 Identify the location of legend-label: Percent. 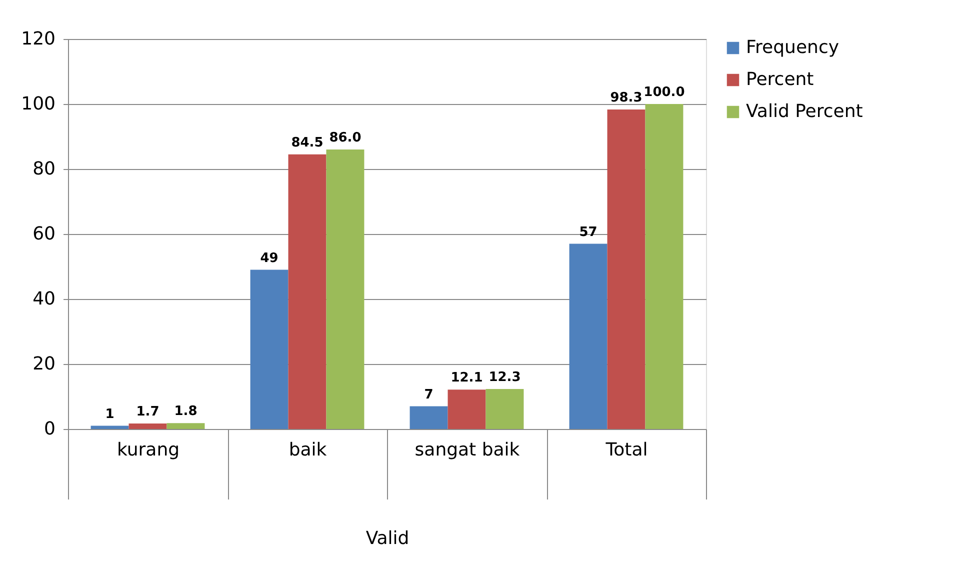
(780, 79).